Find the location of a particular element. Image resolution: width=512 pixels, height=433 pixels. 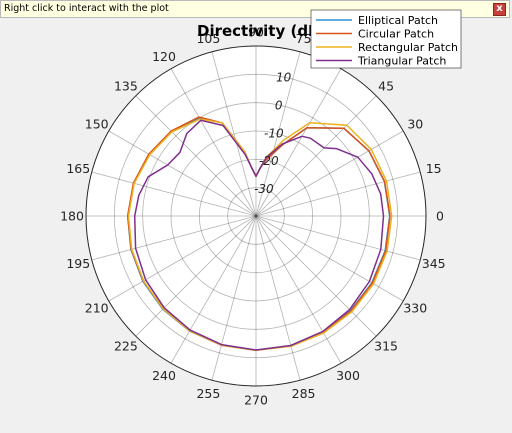

theta-tick-label: 90 is located at coordinates (256, 32).